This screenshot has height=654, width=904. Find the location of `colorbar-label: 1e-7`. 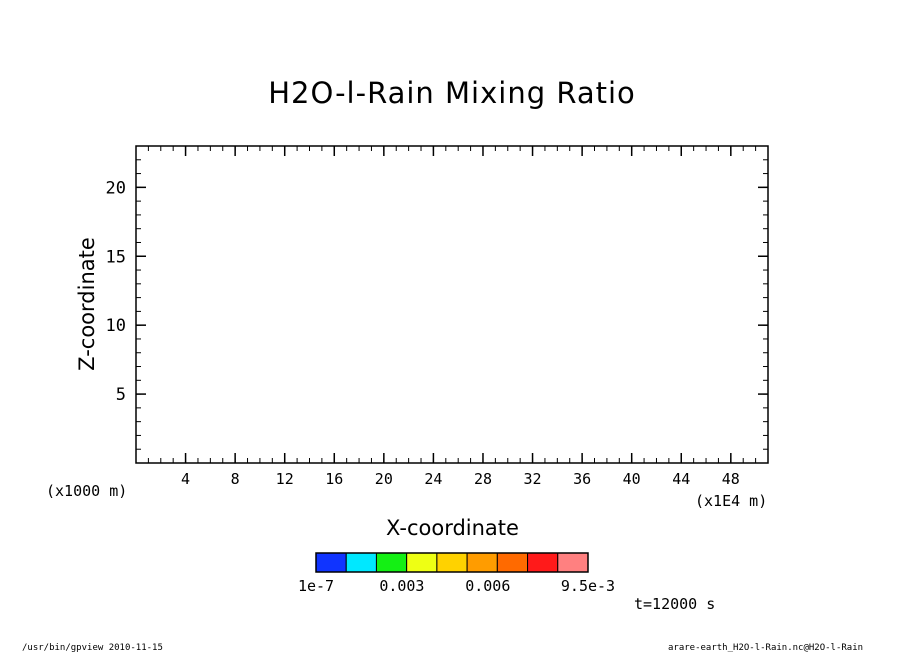

colorbar-label: 1e-7 is located at coordinates (316, 586).